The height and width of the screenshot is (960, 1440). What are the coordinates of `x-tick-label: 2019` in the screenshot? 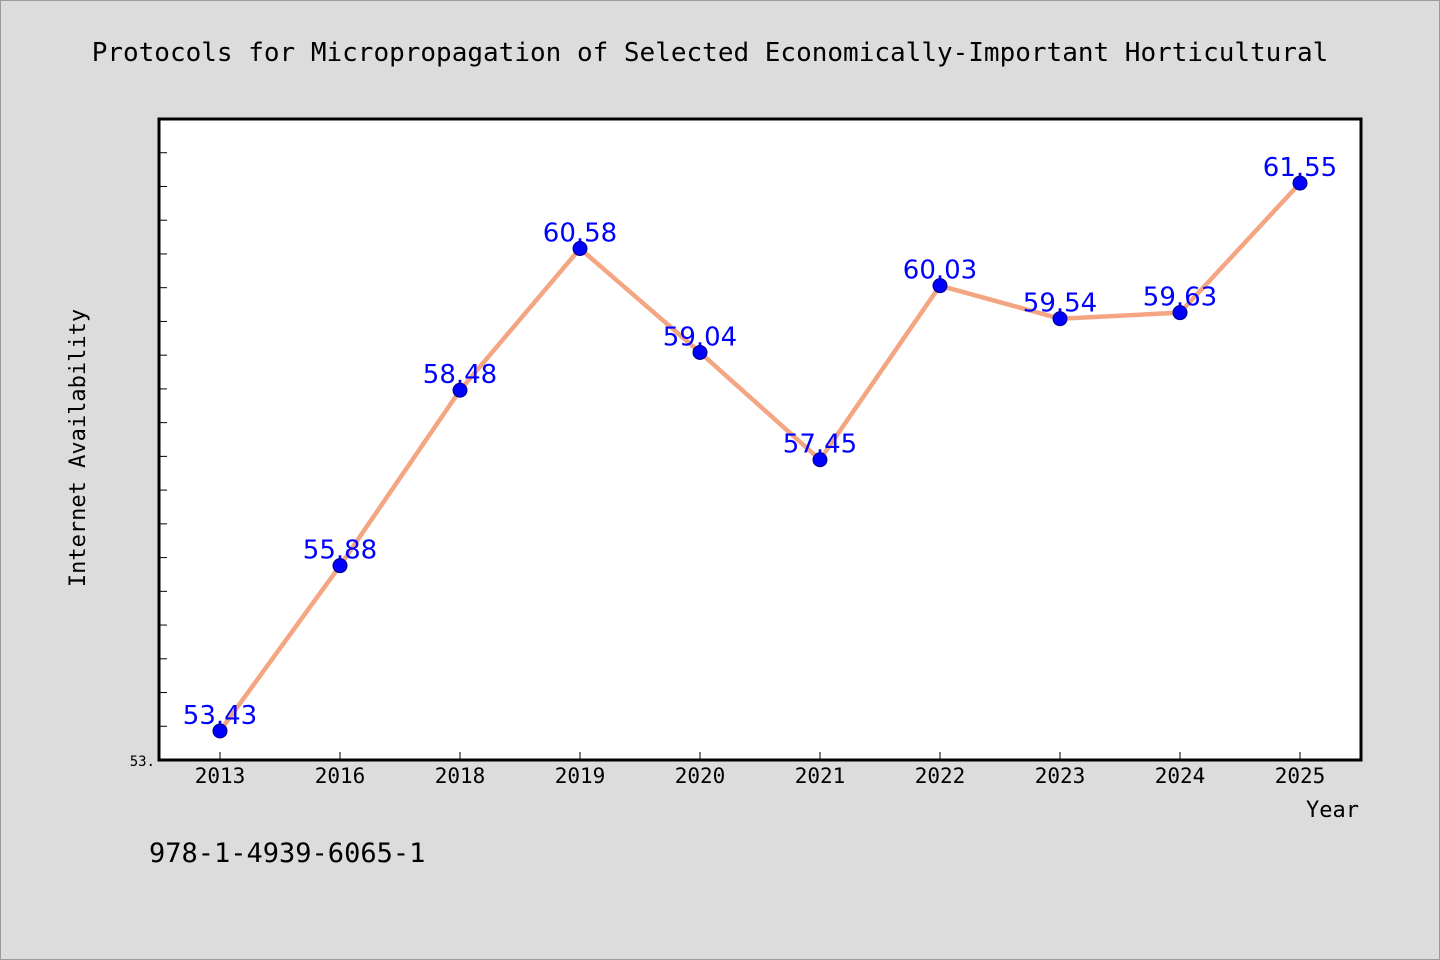 It's located at (580, 776).